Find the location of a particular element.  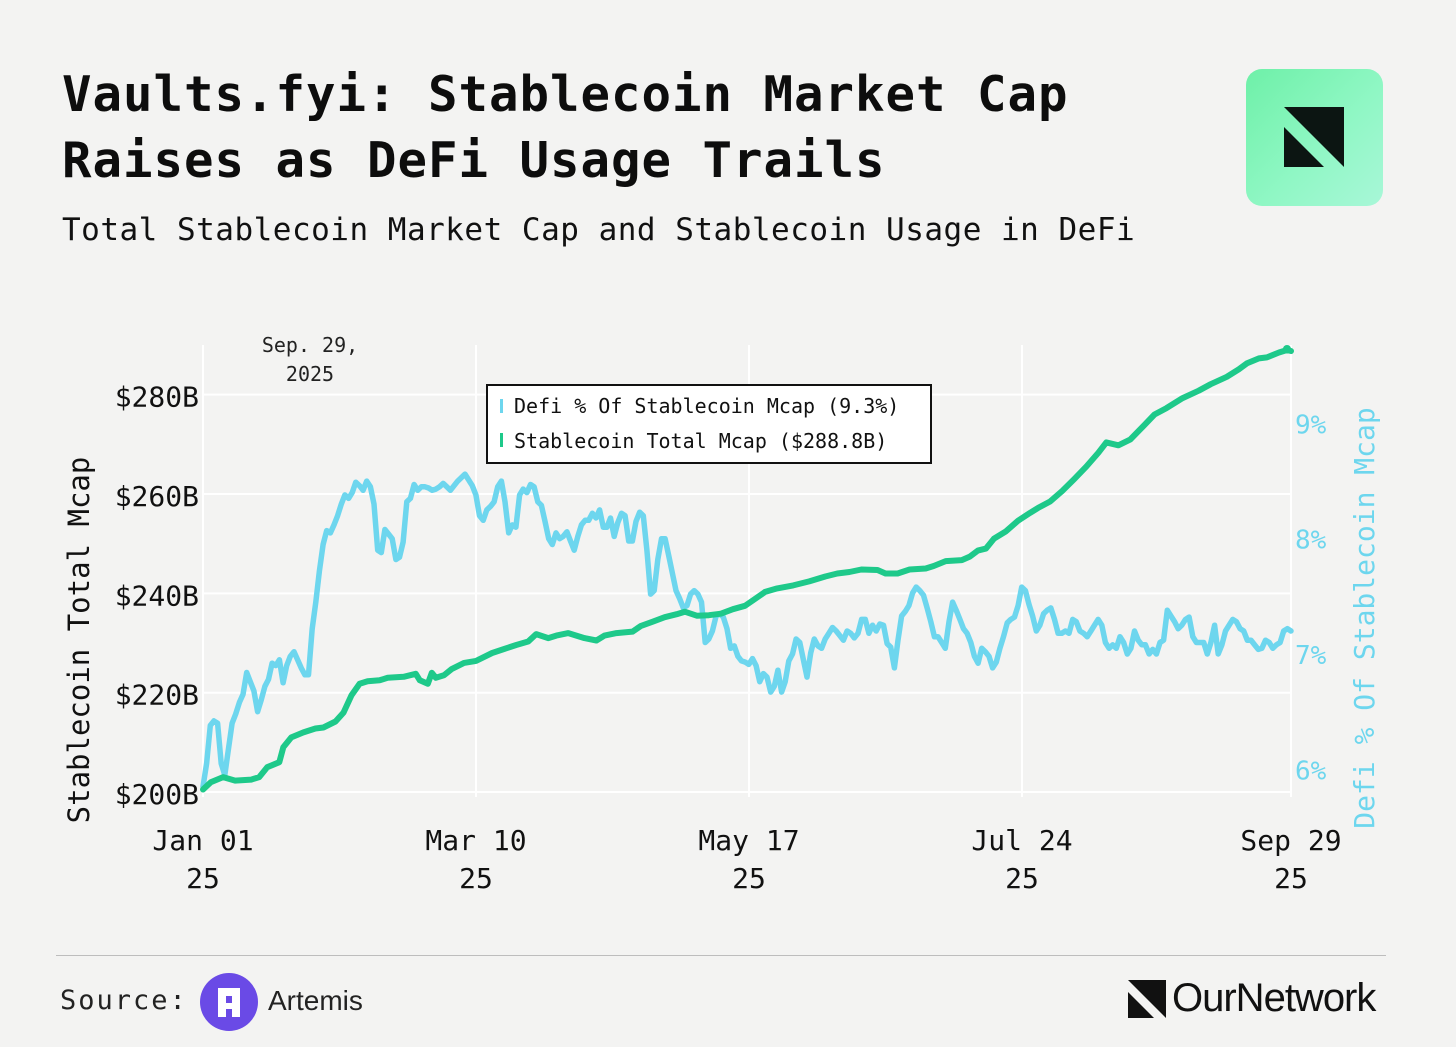

footer-divider is located at coordinates (721, 955).